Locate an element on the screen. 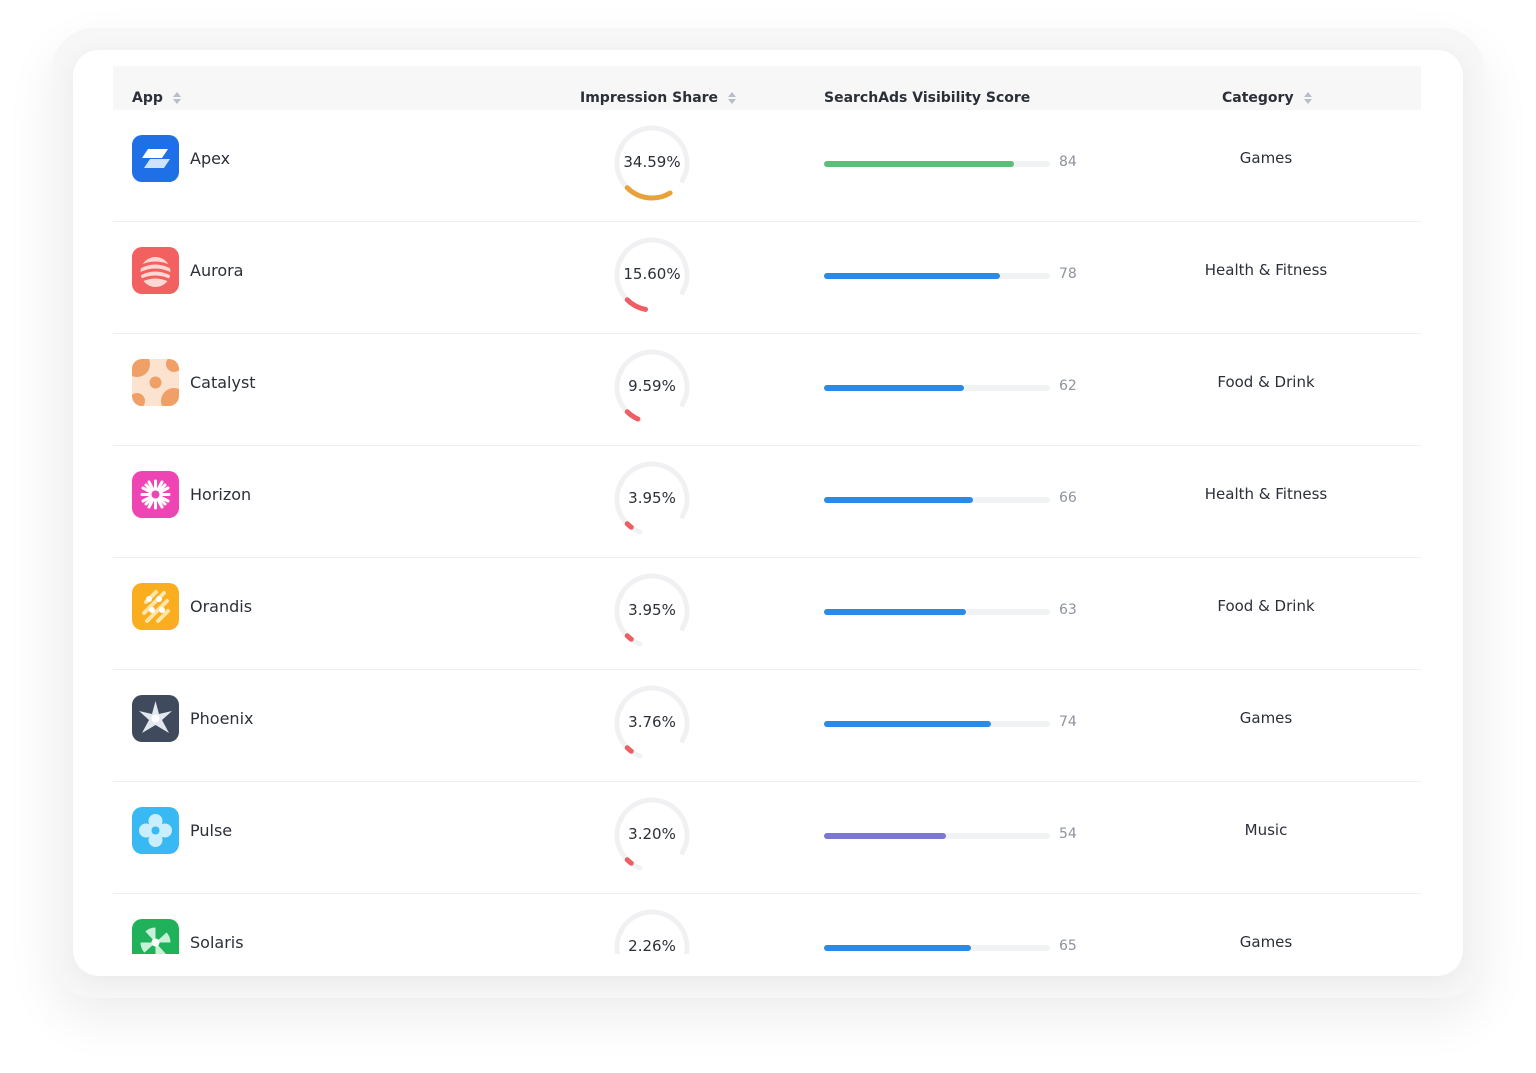 The width and height of the screenshot is (1536, 1073). impression-share-gauge: 3.20% is located at coordinates (652, 835).